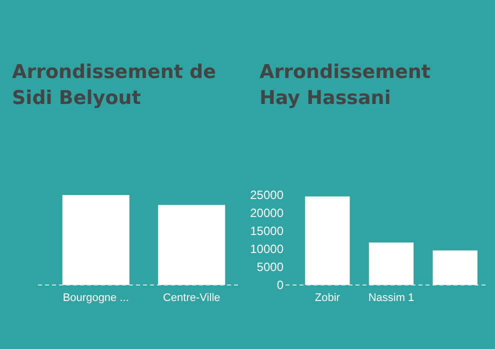 The height and width of the screenshot is (349, 495). Describe the element at coordinates (345, 85) in the screenshot. I see `chart-title: Arrondissement Hay Hassani` at that location.